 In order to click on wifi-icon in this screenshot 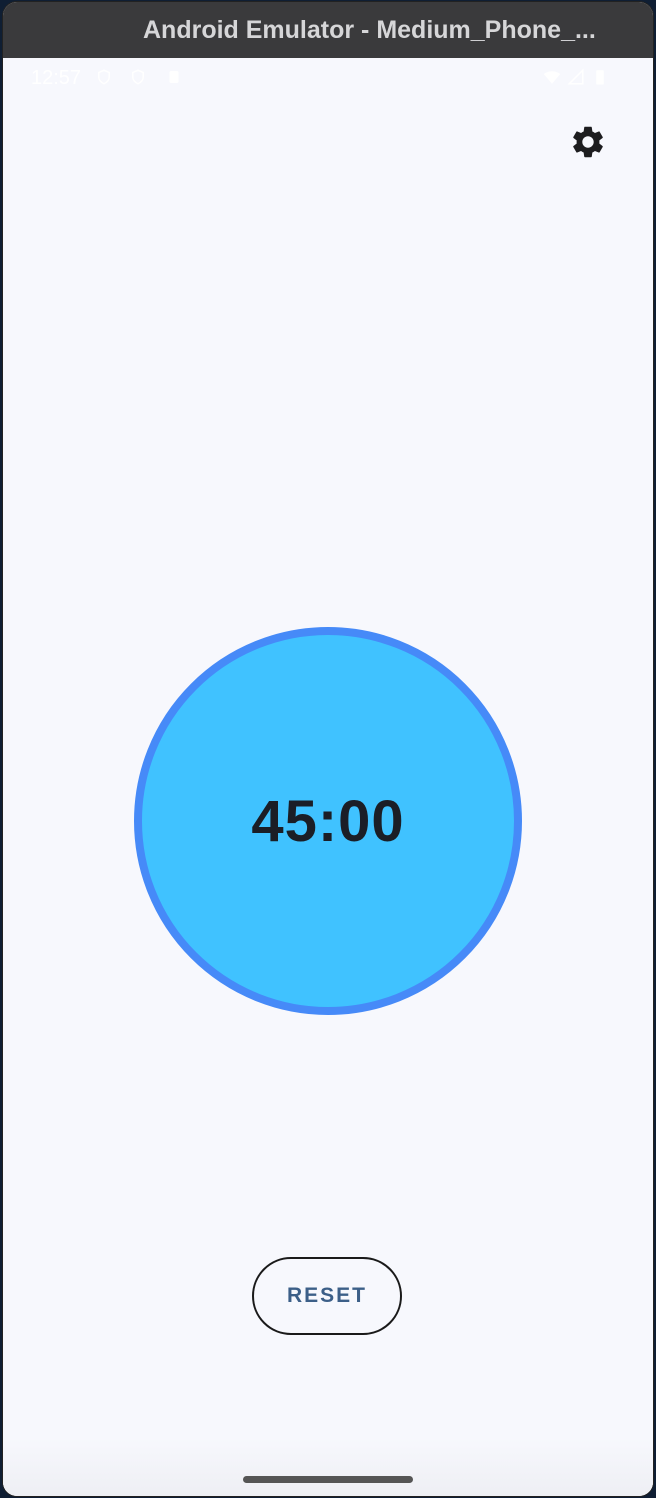, I will do `click(552, 77)`.